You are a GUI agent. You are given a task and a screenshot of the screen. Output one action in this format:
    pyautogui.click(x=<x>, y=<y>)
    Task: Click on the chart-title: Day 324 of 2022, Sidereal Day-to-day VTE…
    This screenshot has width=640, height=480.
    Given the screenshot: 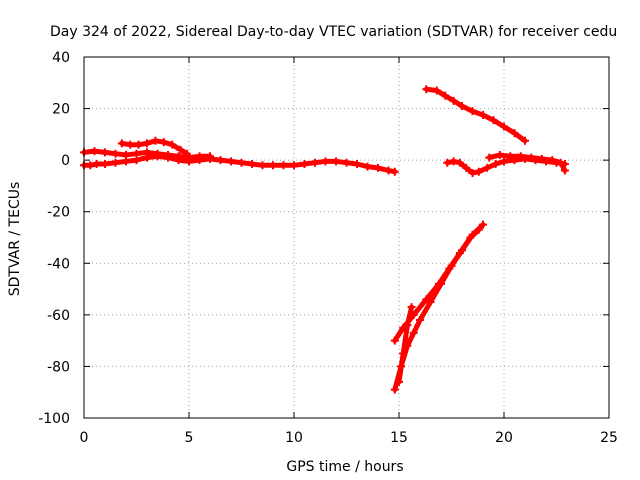 What is the action you would take?
    pyautogui.click(x=333, y=32)
    